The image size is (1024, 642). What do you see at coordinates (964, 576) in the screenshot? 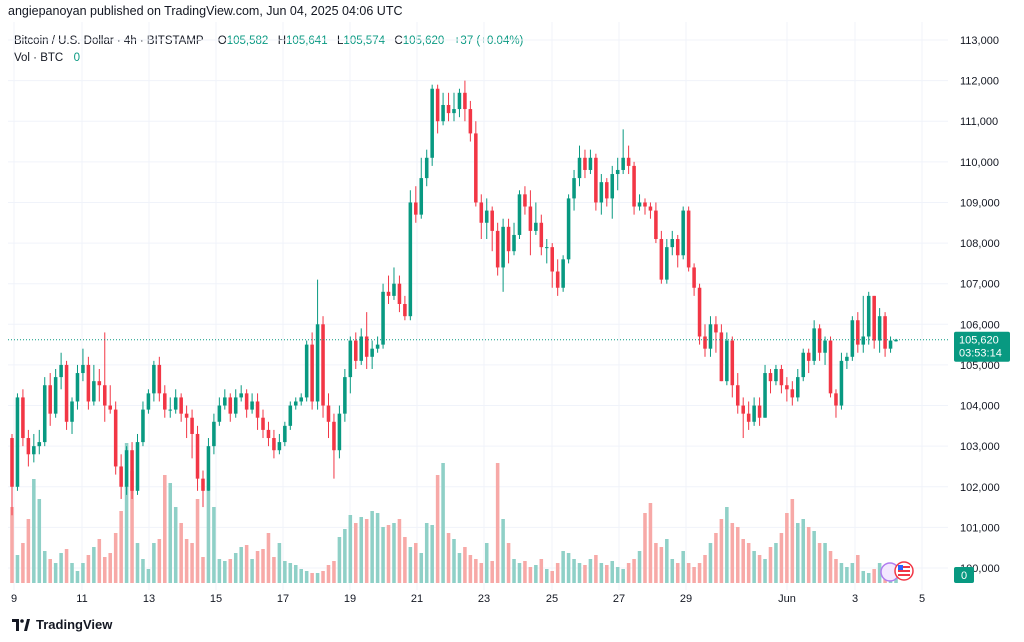
I see `volume-axis-tag-value: 0` at bounding box center [964, 576].